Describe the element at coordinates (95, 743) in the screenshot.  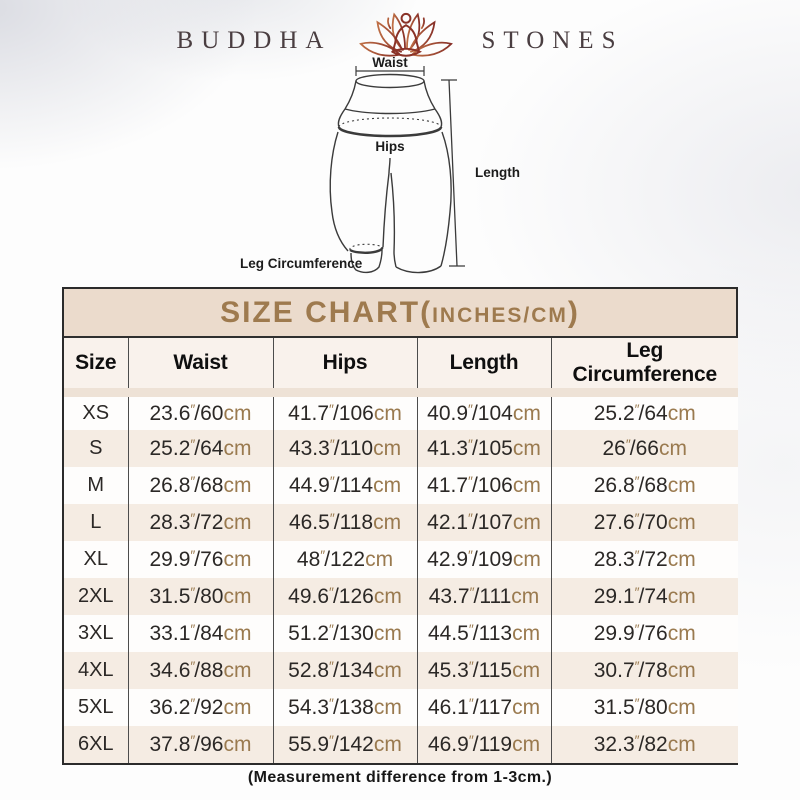
I see `size-cell: 6XL` at that location.